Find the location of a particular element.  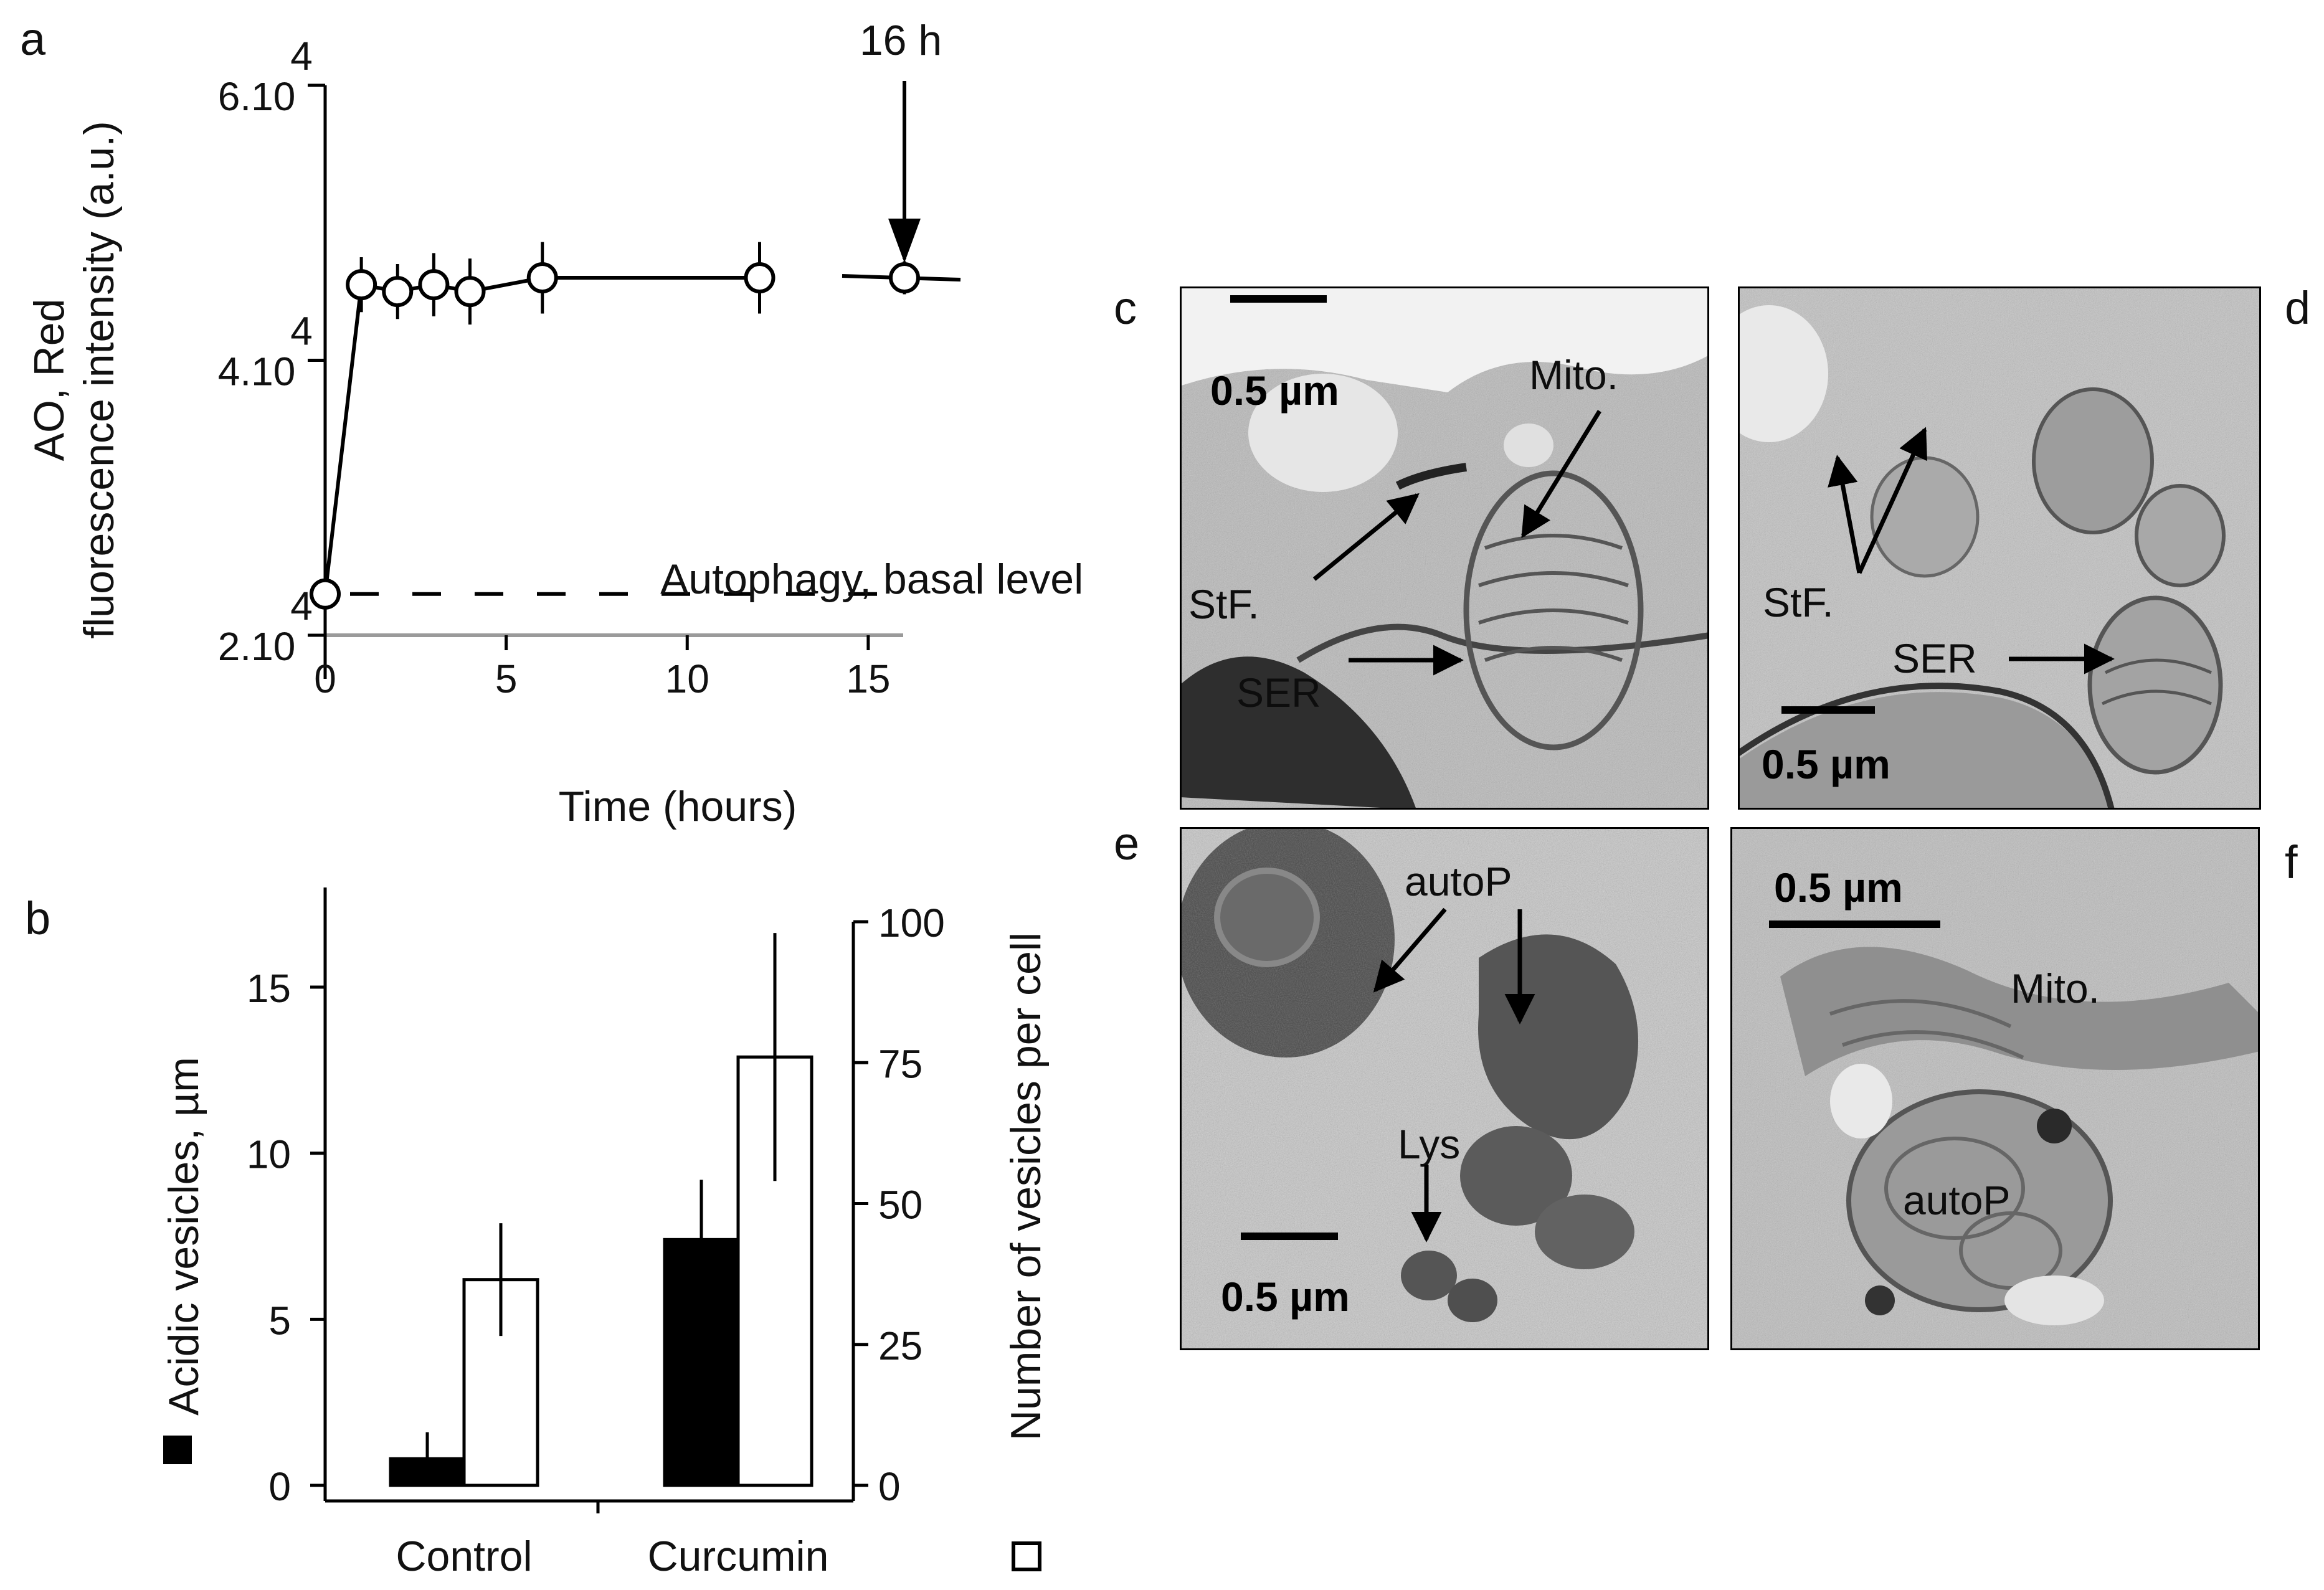

micrograph-c is located at coordinates (1444, 548).